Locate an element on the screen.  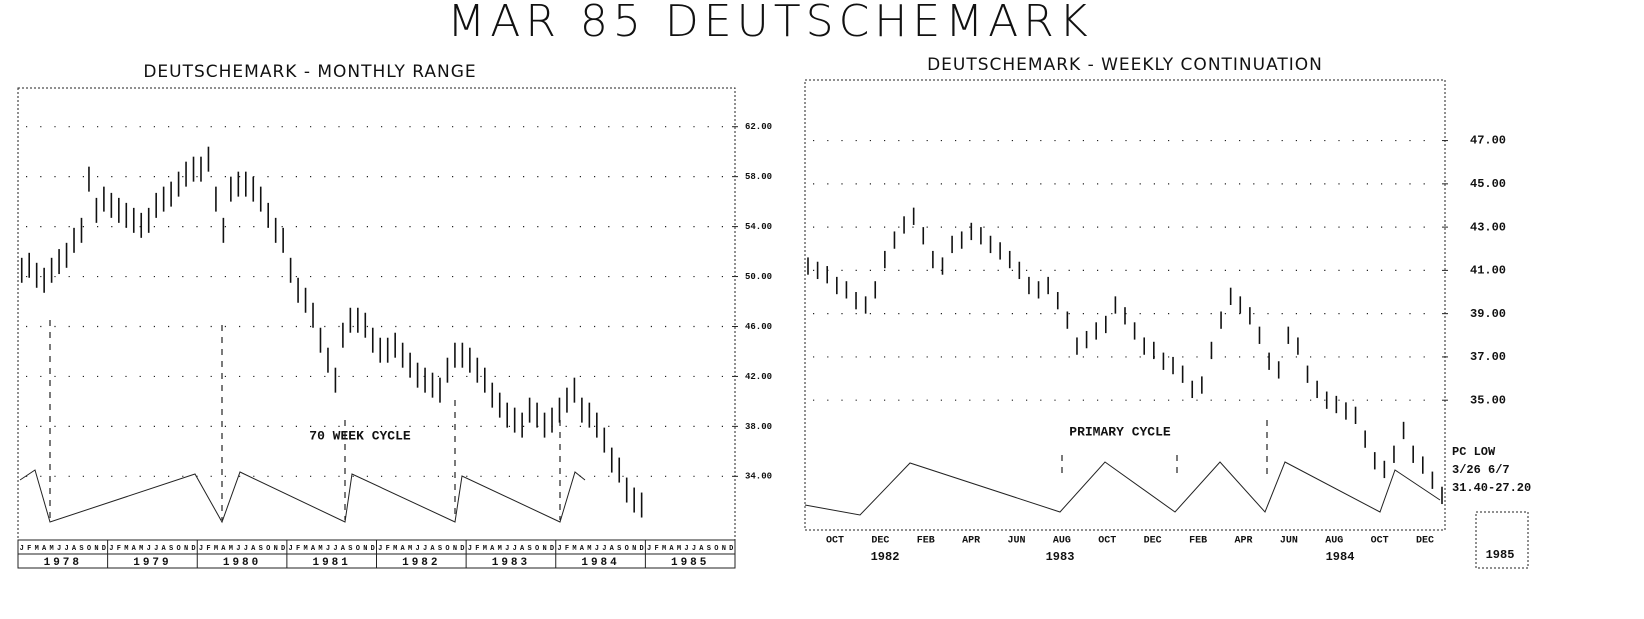
x-tick-label: FEB is located at coordinates (926, 541).